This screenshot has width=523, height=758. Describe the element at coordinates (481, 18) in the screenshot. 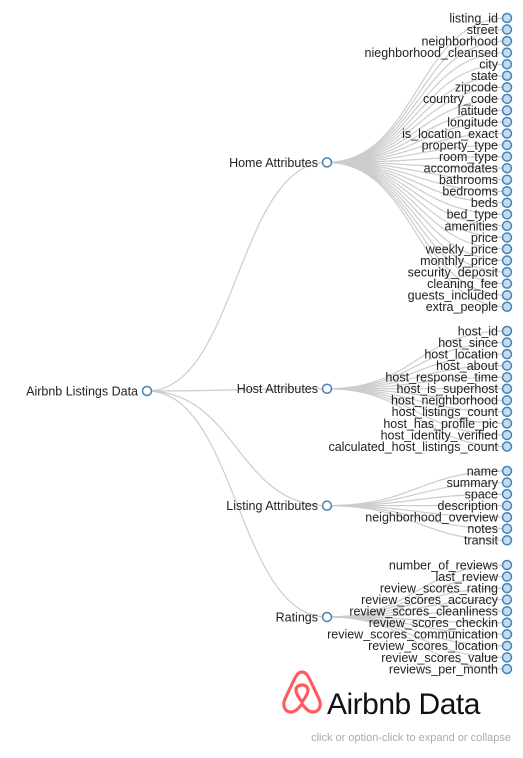

I see `leaf-node-listing-id: listing_id` at that location.